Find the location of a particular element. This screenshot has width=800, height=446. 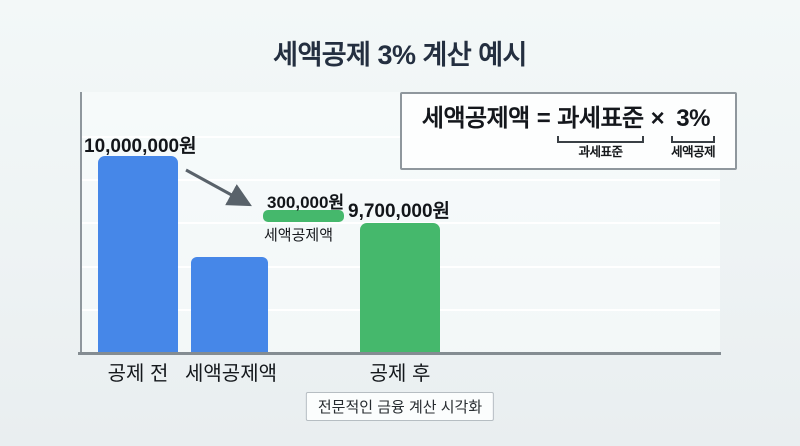

formula-multiply: × is located at coordinates (657, 118).